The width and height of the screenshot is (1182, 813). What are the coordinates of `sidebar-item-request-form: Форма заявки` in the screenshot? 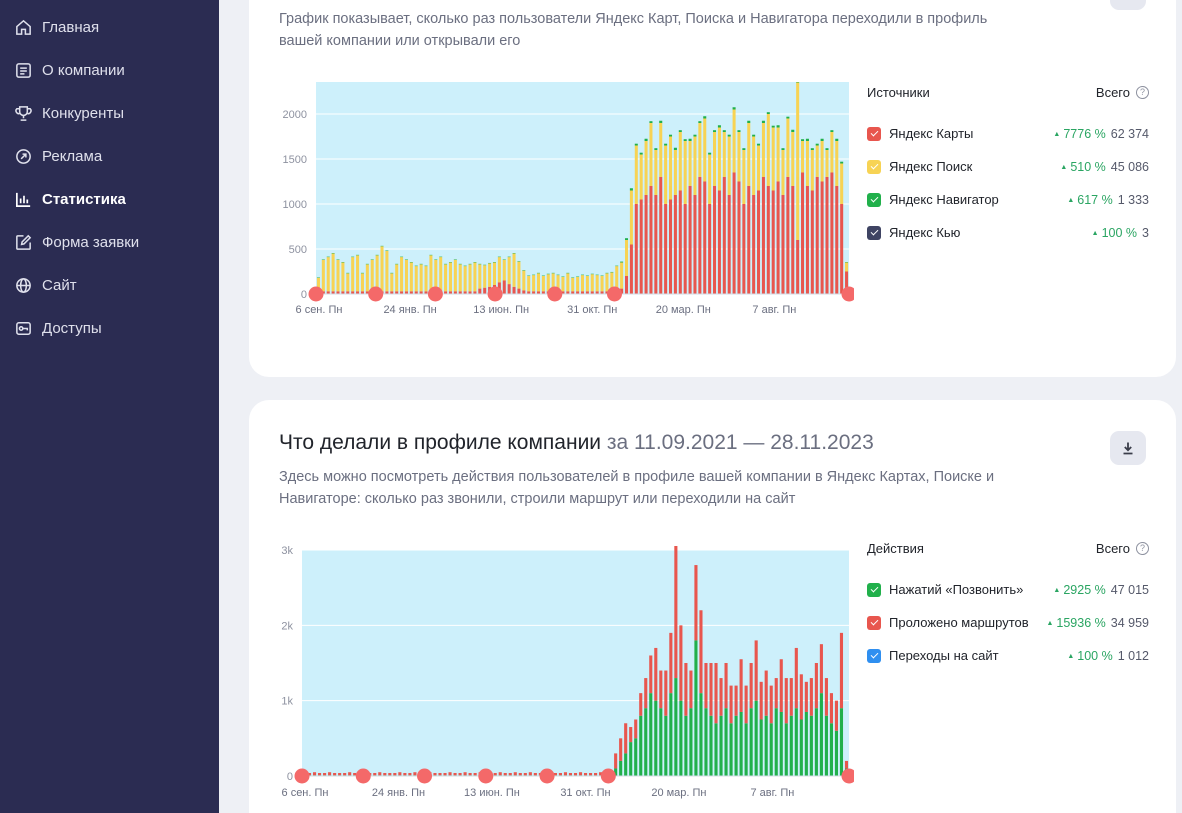 It's located at (109, 242).